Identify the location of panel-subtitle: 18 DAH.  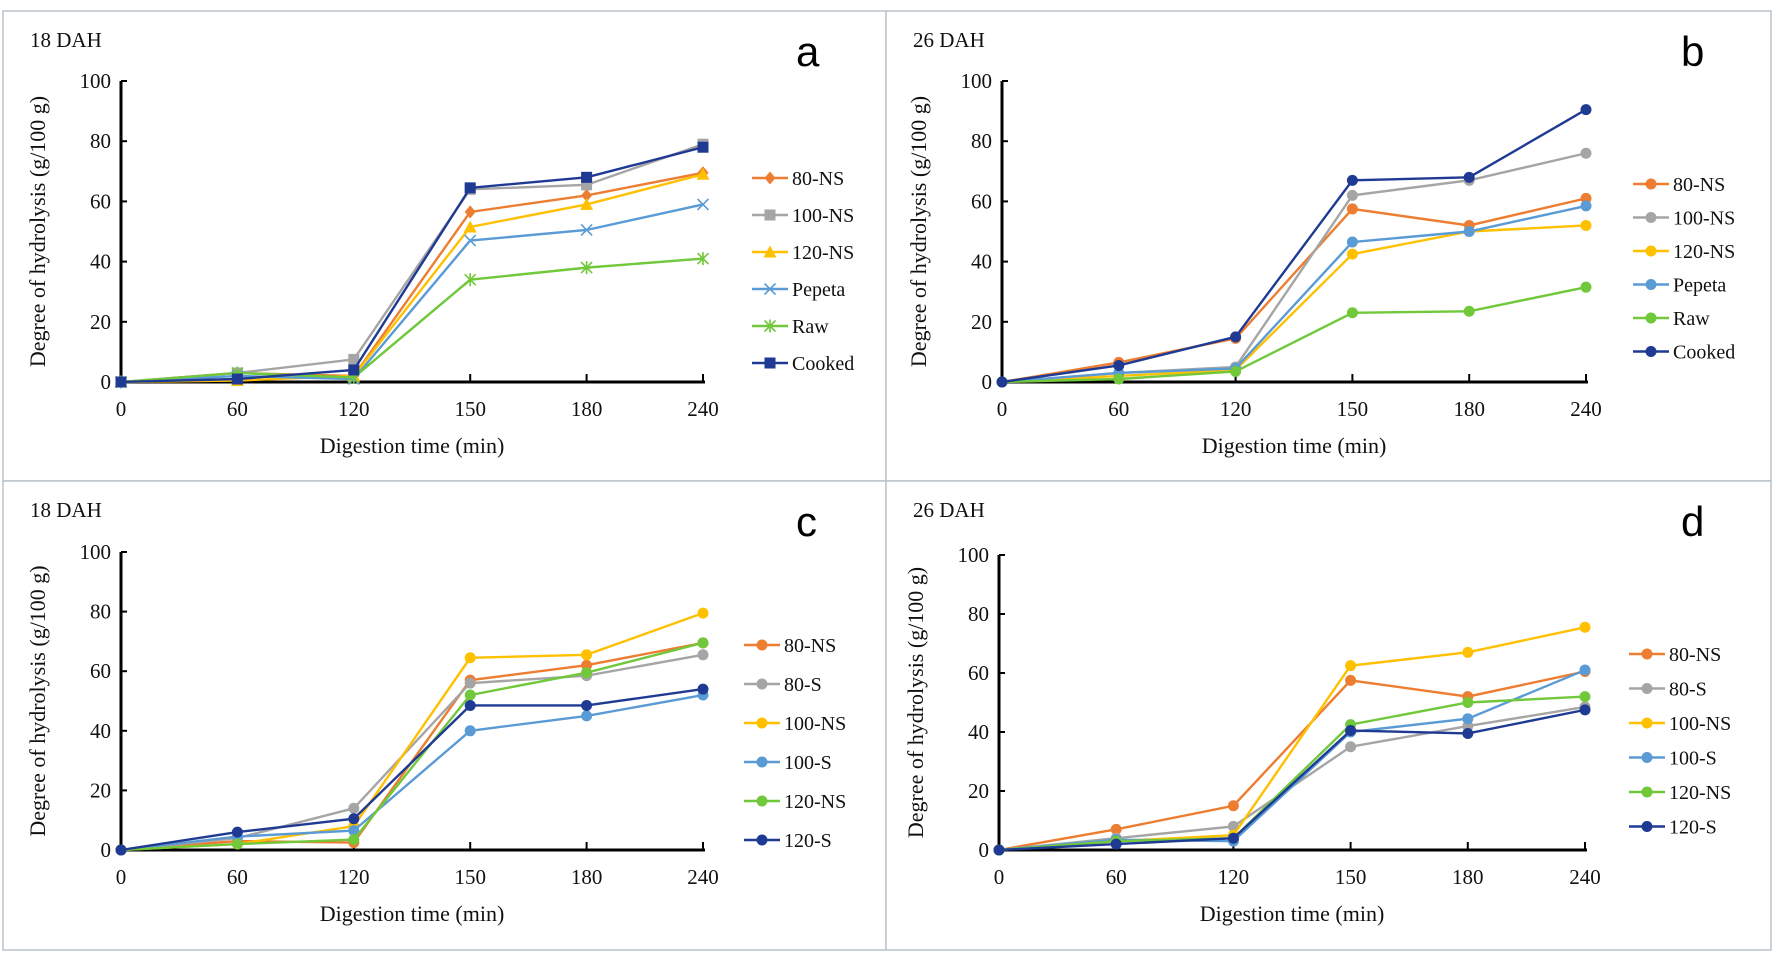
(66, 40).